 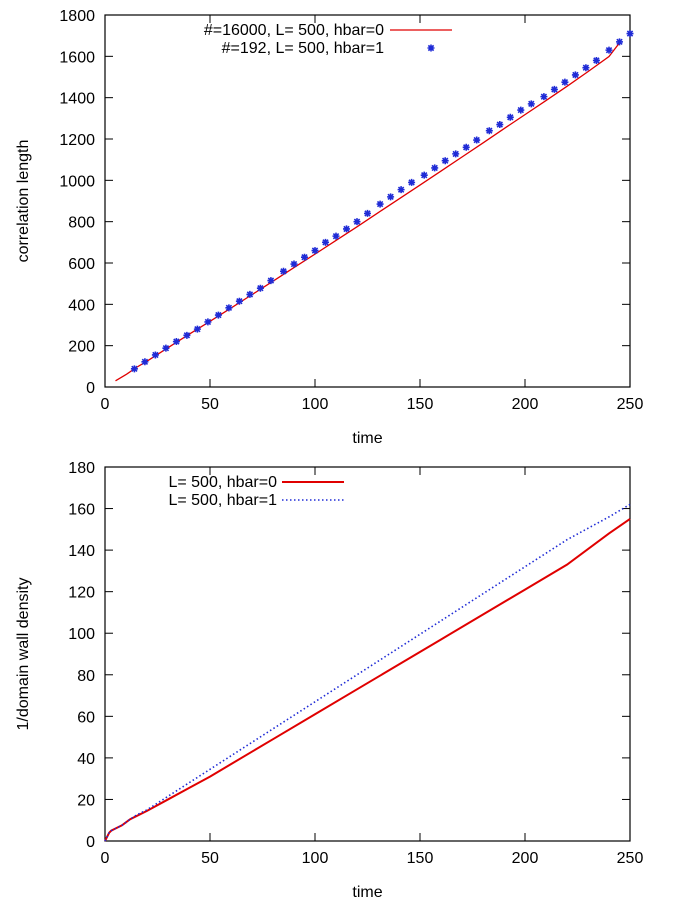 What do you see at coordinates (23, 201) in the screenshot?
I see `y-axis-label: correlation length` at bounding box center [23, 201].